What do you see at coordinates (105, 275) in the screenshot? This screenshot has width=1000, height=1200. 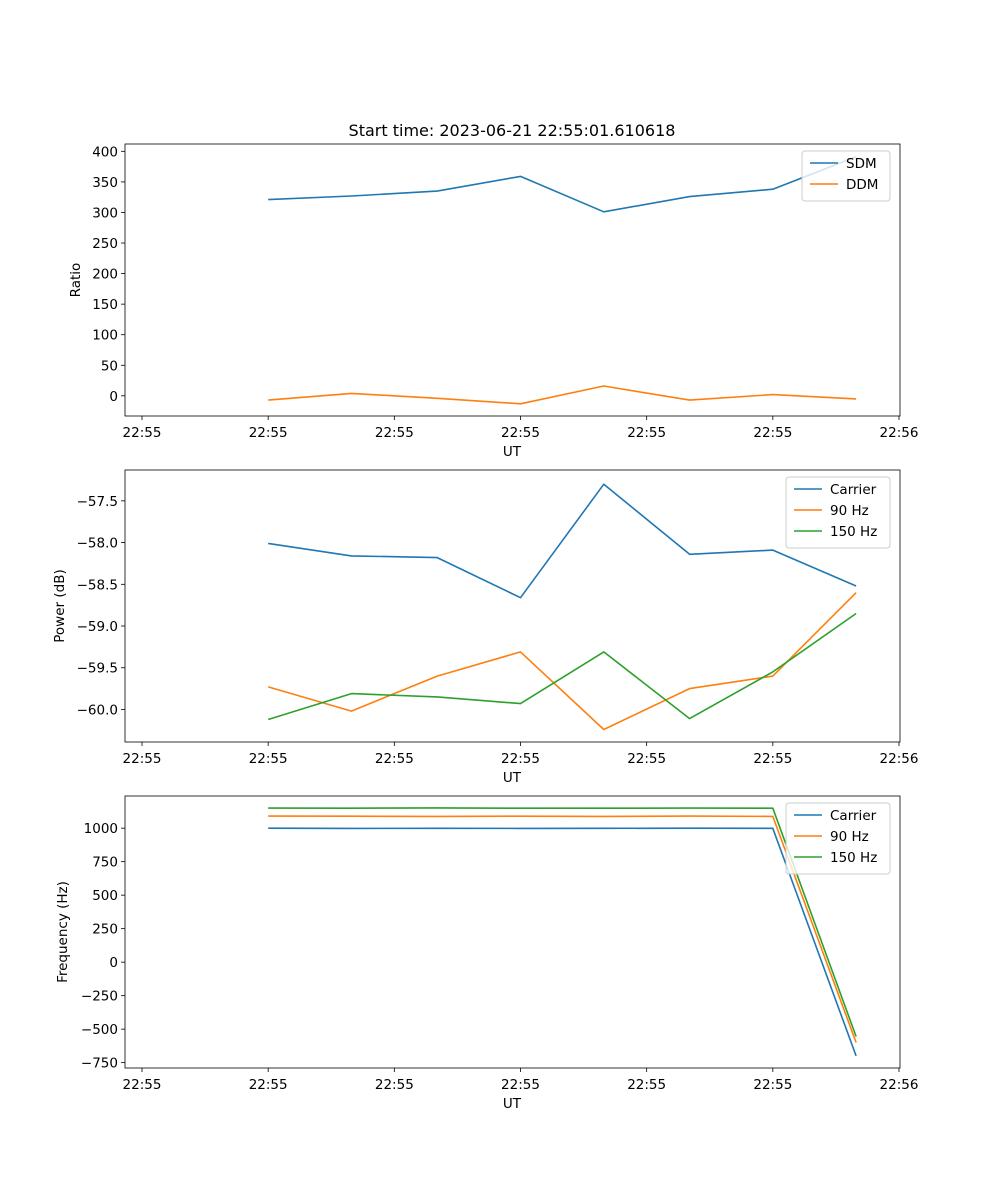 I see `y-tick-label: 200` at bounding box center [105, 275].